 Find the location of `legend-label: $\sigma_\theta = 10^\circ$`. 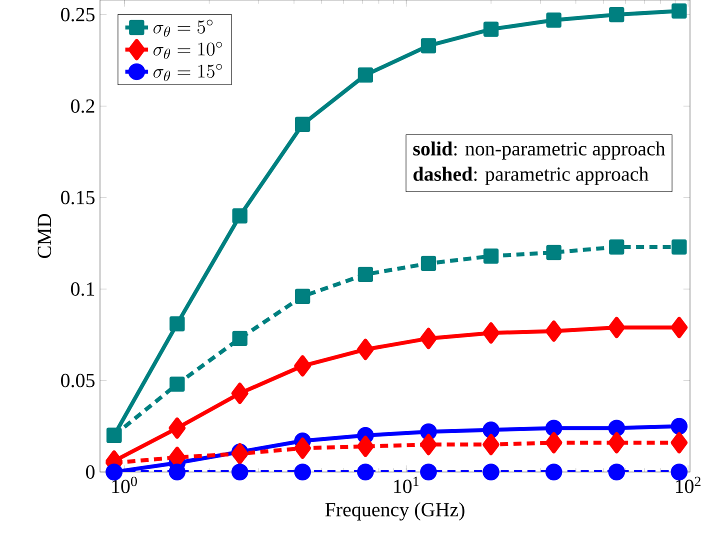

legend-label: $\sigma_\theta = 10^\circ$ is located at coordinates (187, 51).